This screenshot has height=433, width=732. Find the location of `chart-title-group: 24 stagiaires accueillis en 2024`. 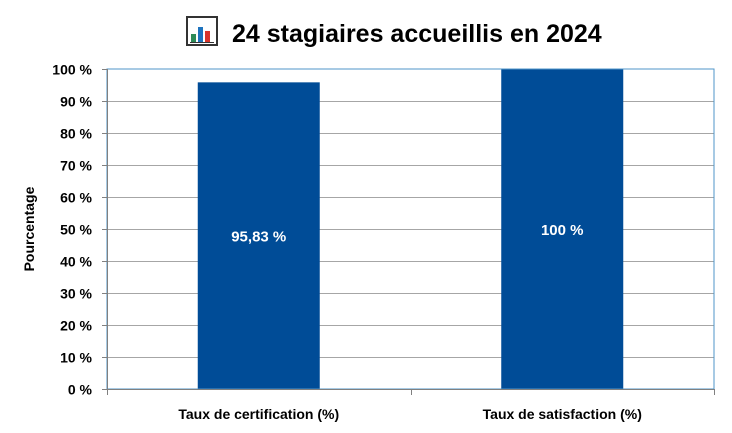

chart-title-group: 24 stagiaires accueillis en 2024 is located at coordinates (394, 32).